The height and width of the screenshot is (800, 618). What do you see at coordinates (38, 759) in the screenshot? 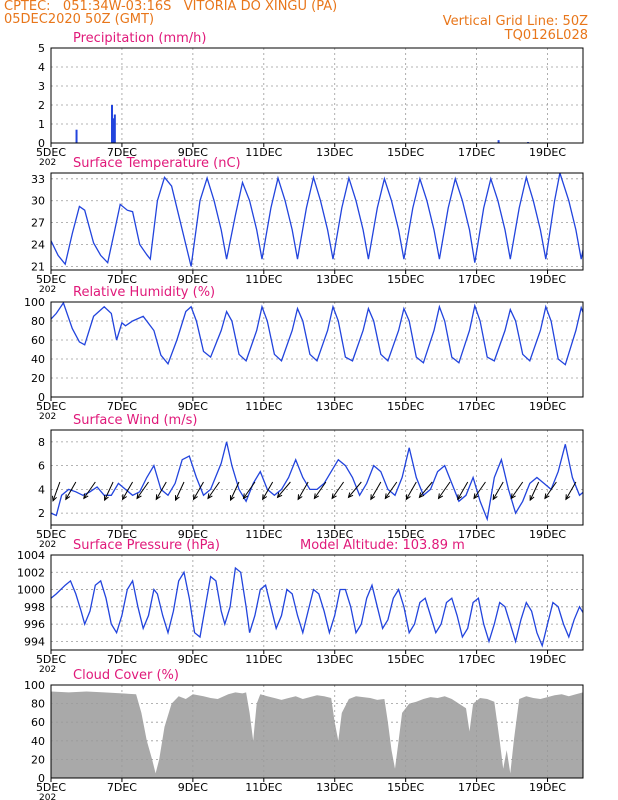
I see `y-tick-label-cloud: 20` at bounding box center [38, 759].